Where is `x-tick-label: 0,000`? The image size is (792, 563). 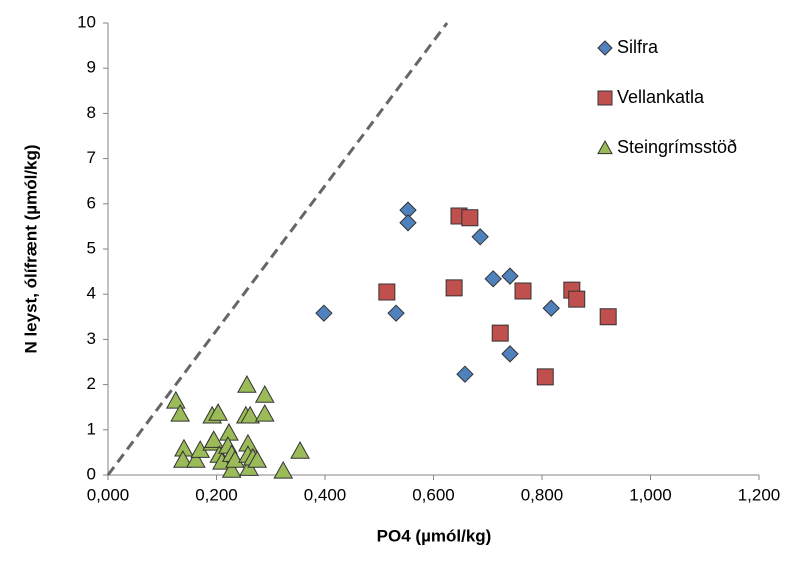 x-tick-label: 0,000 is located at coordinates (108, 494).